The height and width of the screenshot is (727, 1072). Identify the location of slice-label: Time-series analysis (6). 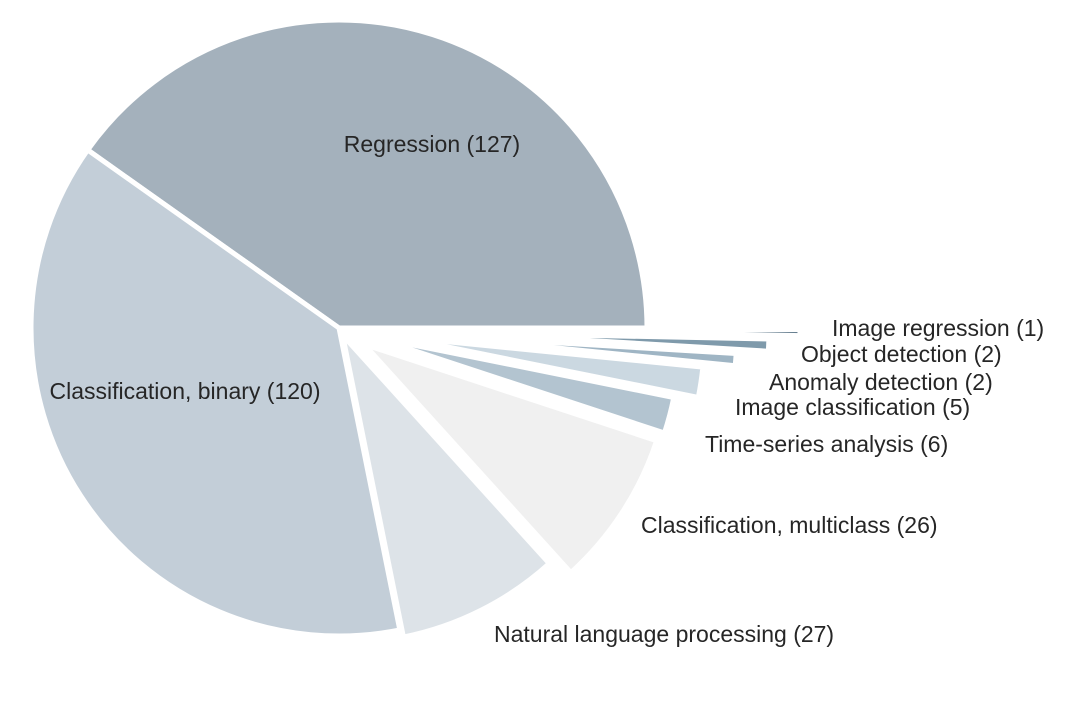
(826, 444).